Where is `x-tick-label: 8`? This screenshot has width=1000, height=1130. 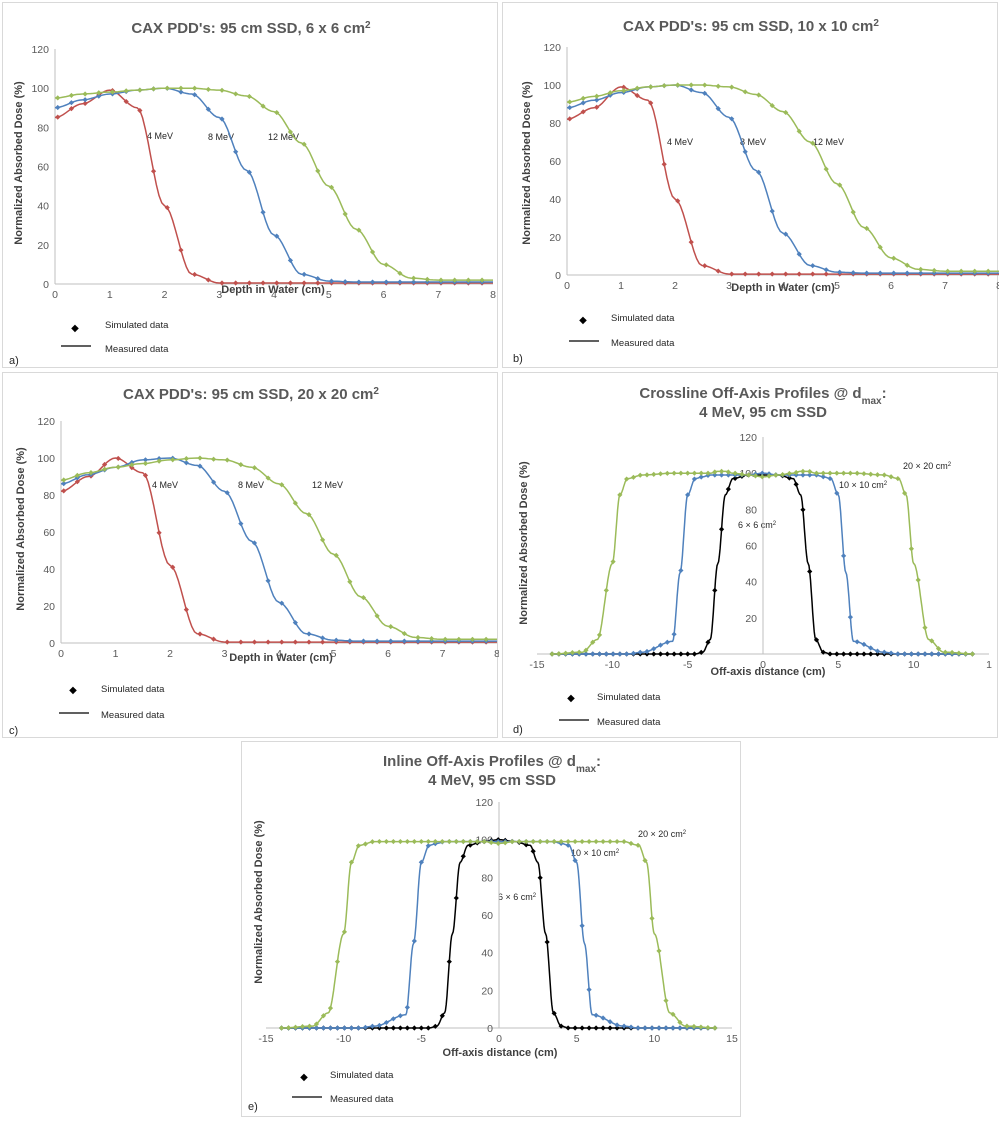 x-tick-label: 8 is located at coordinates (997, 286).